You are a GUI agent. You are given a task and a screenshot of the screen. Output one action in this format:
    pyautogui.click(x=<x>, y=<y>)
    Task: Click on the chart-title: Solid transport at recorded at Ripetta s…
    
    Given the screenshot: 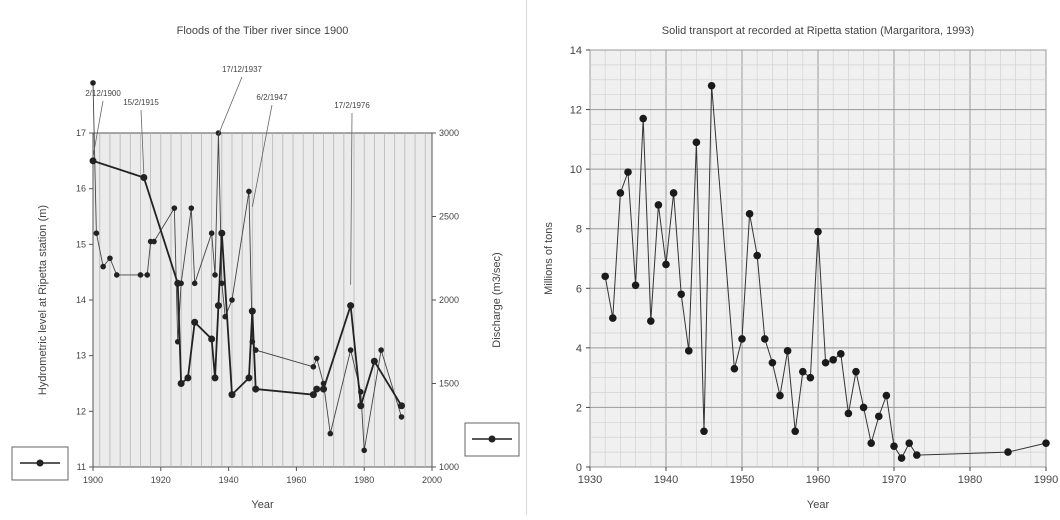 What is the action you would take?
    pyautogui.click(x=818, y=31)
    